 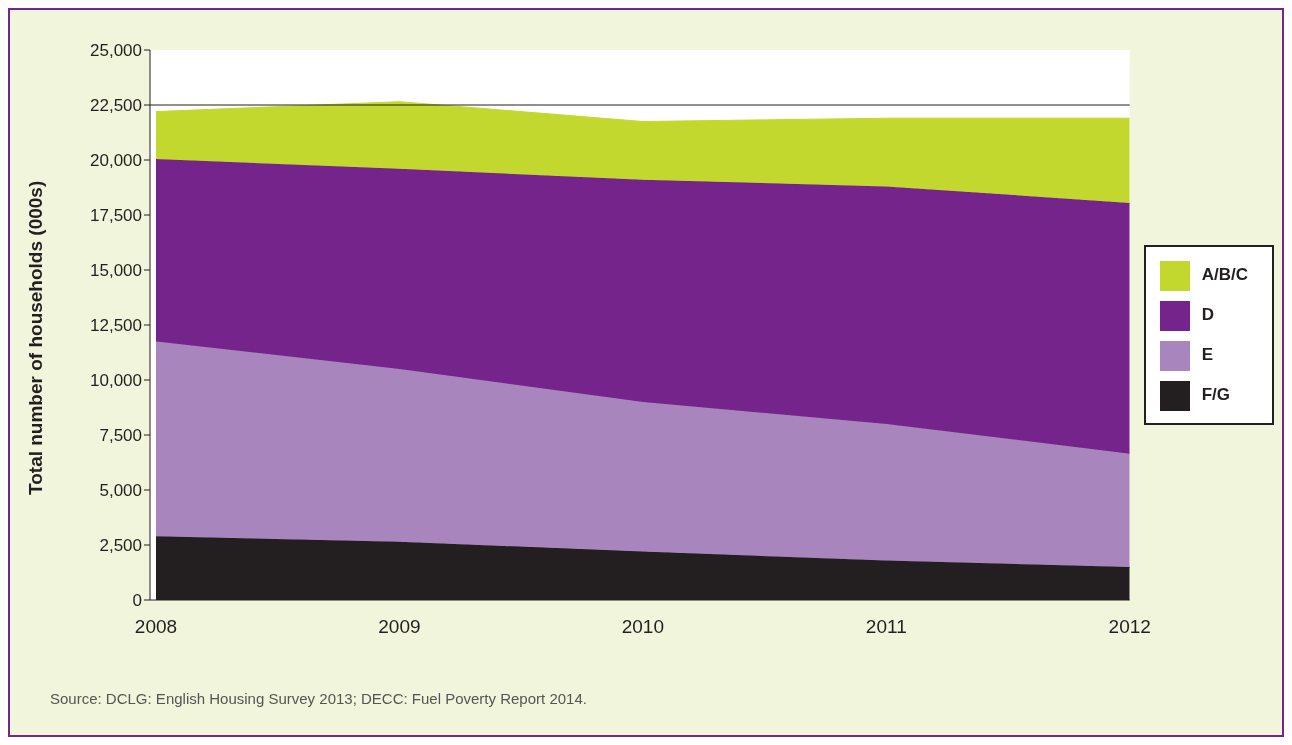 What do you see at coordinates (35, 337) in the screenshot?
I see `y-axis-title: Total number of households (000s)` at bounding box center [35, 337].